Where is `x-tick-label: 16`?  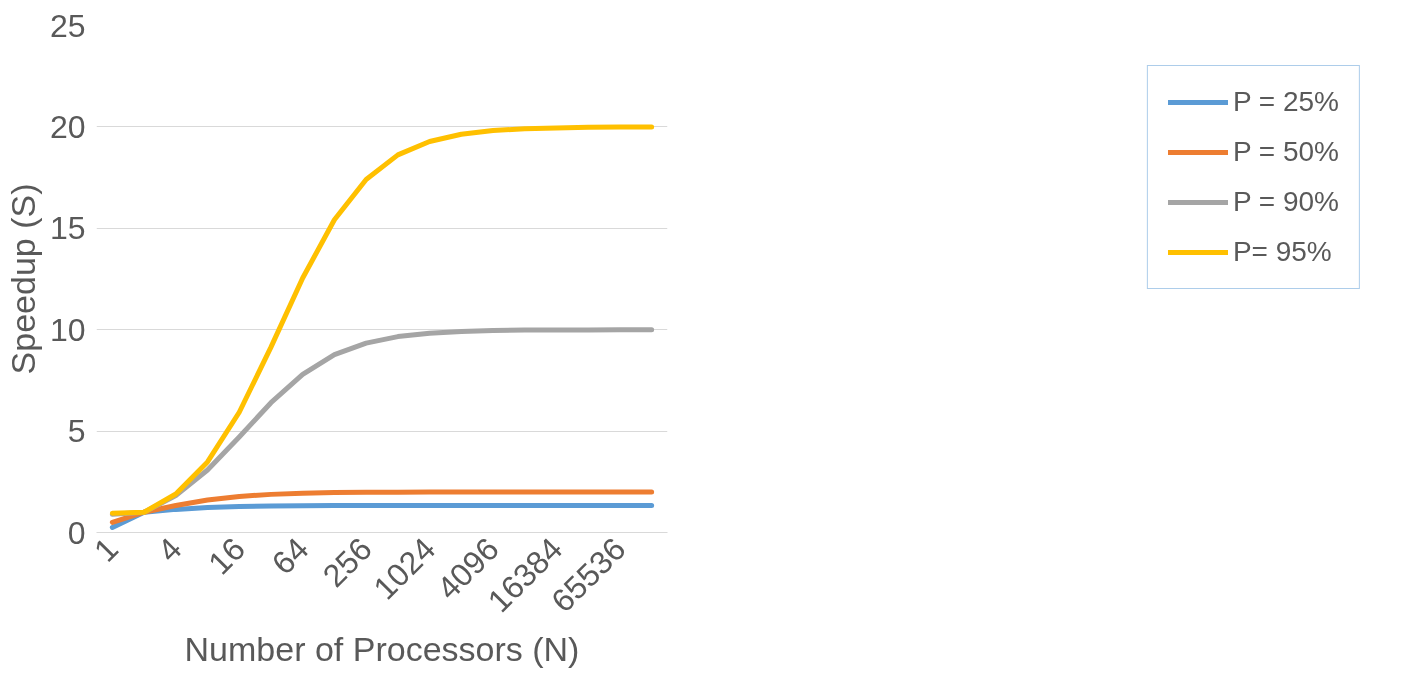 x-tick-label: 16 is located at coordinates (226, 556).